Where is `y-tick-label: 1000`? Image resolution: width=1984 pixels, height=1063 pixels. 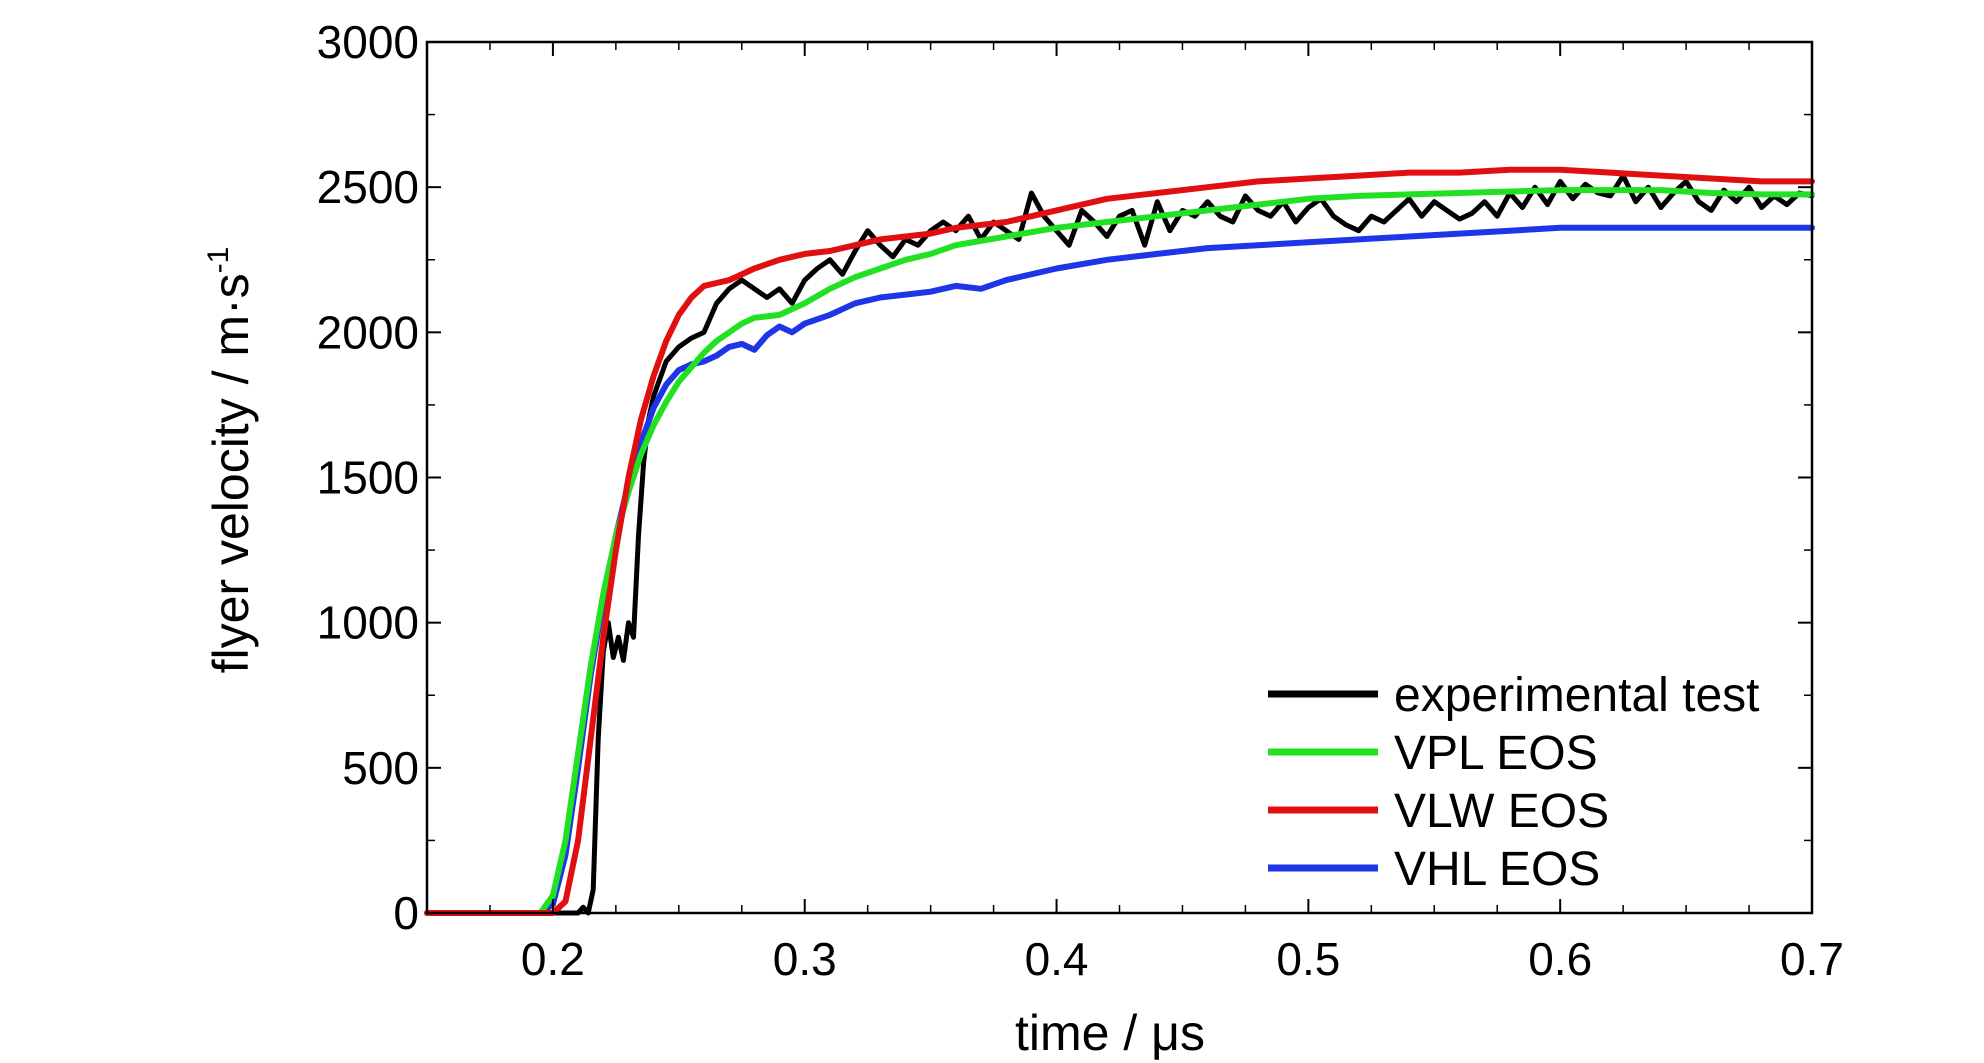 y-tick-label: 1000 is located at coordinates (368, 623).